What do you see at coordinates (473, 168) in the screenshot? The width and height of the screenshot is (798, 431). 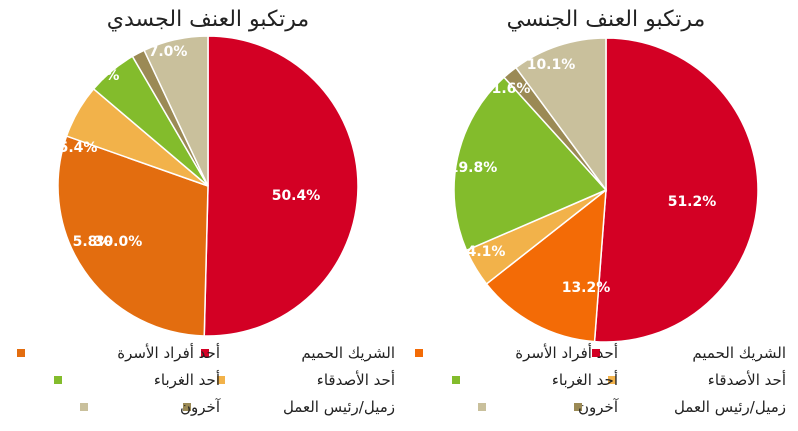 I see `slice-data-label: 19.8%` at bounding box center [473, 168].